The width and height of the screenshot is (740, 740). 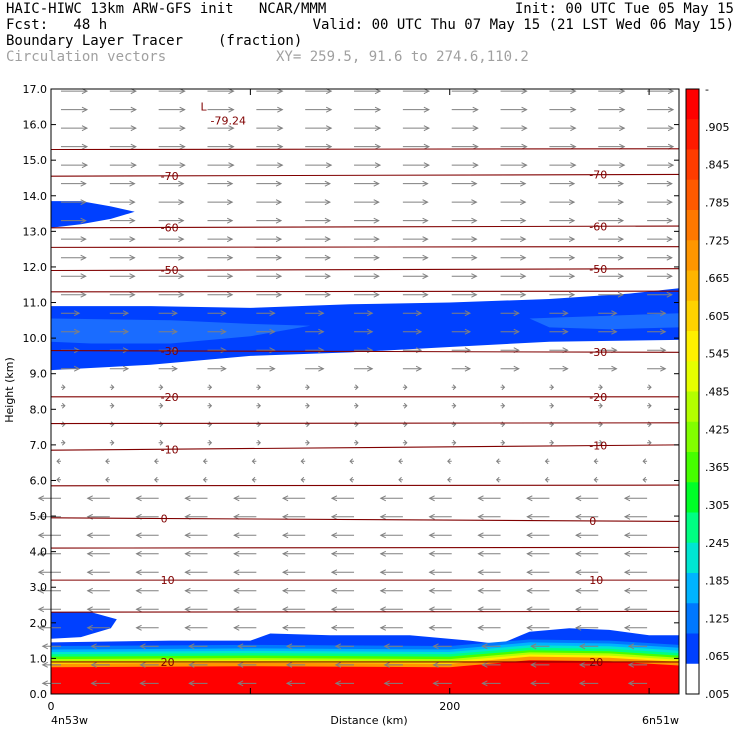 I want to click on colorbar-label: .665, so click(x=717, y=278).